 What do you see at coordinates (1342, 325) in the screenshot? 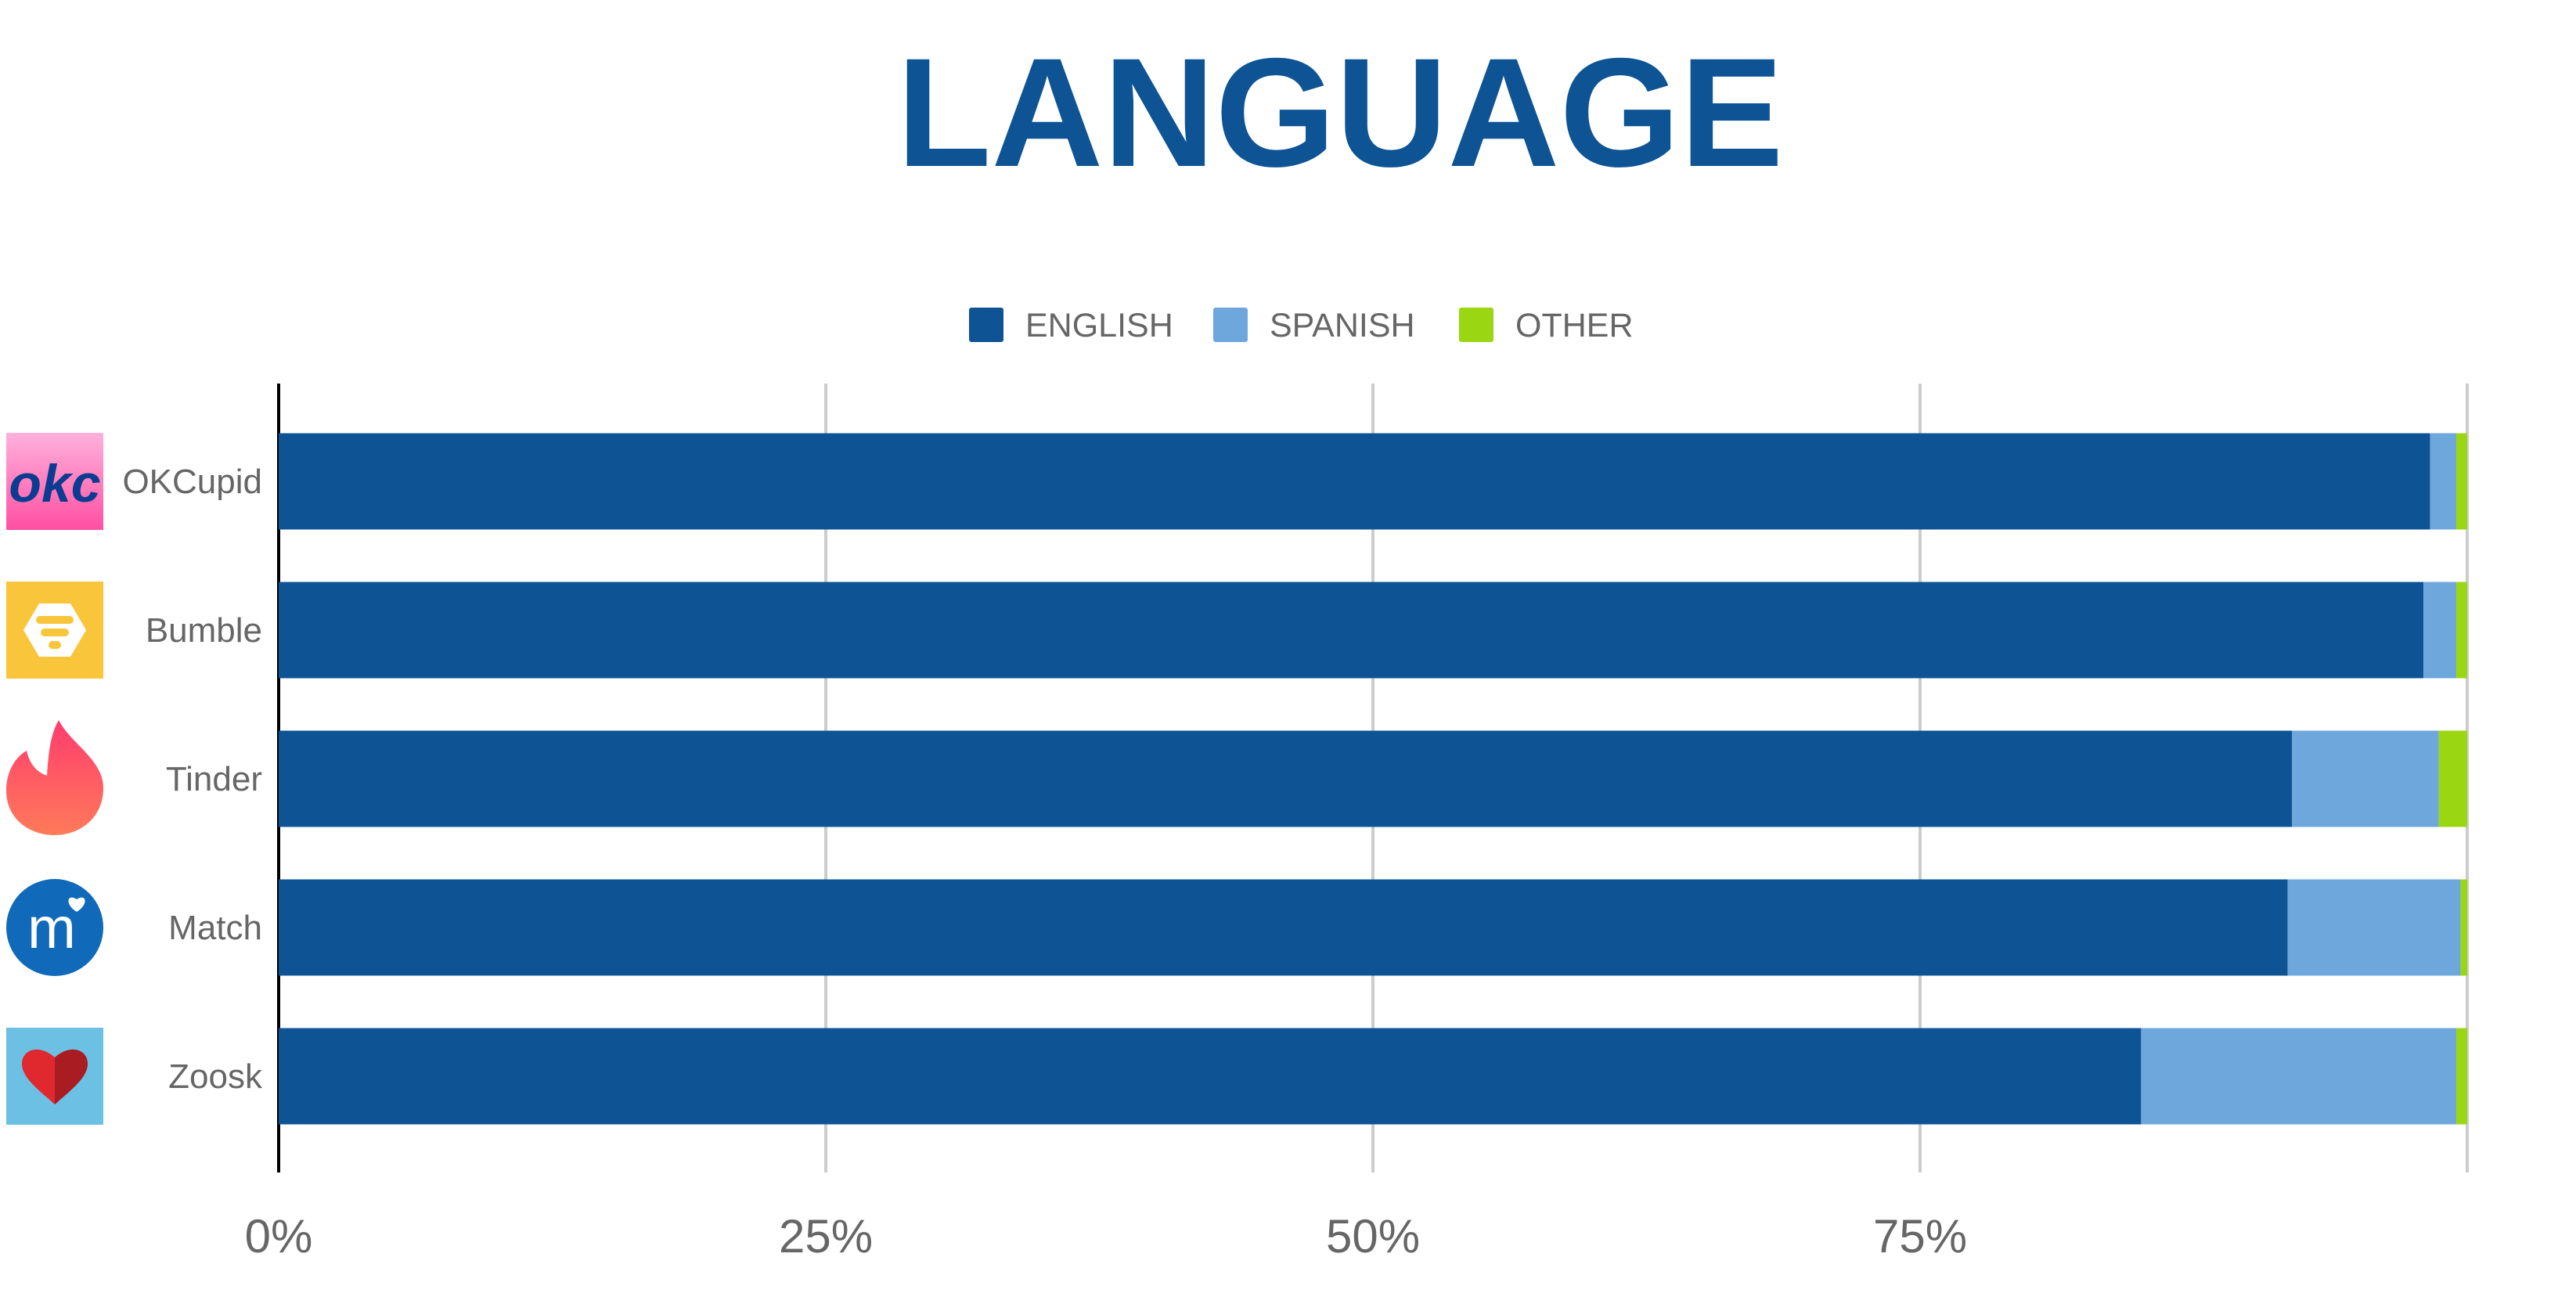
I see `legend-label-spanish: SPANISH` at bounding box center [1342, 325].